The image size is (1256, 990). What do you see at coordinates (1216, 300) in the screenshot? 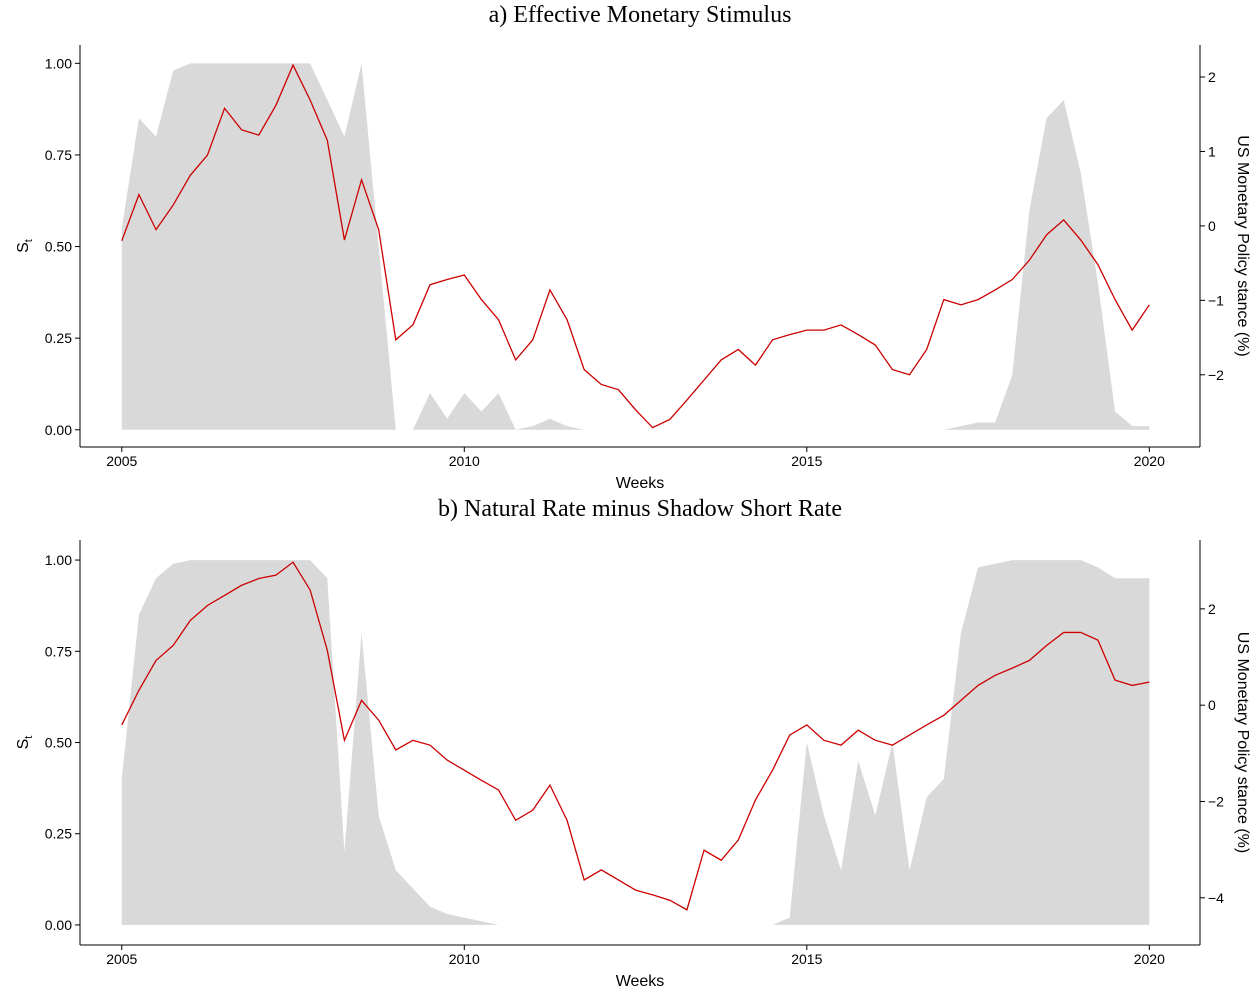
I see `y2-tick-label: −1` at bounding box center [1216, 300].